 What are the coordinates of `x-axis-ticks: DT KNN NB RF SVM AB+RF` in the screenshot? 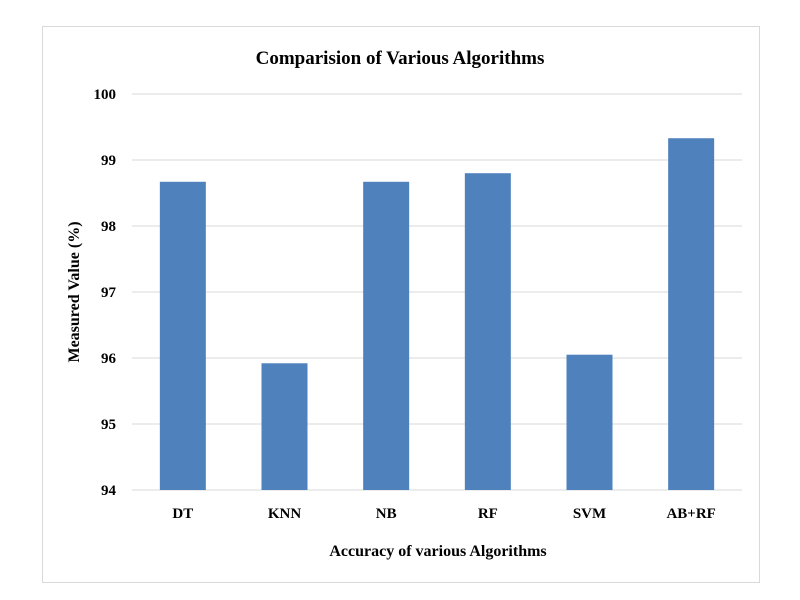 It's located at (443, 514).